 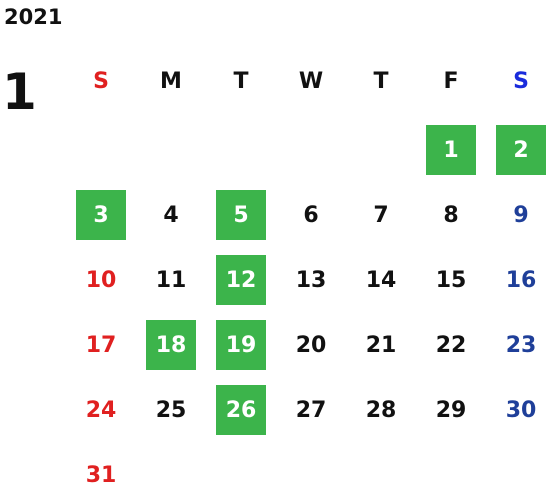 What do you see at coordinates (33, 17) in the screenshot?
I see `year-label: 2021` at bounding box center [33, 17].